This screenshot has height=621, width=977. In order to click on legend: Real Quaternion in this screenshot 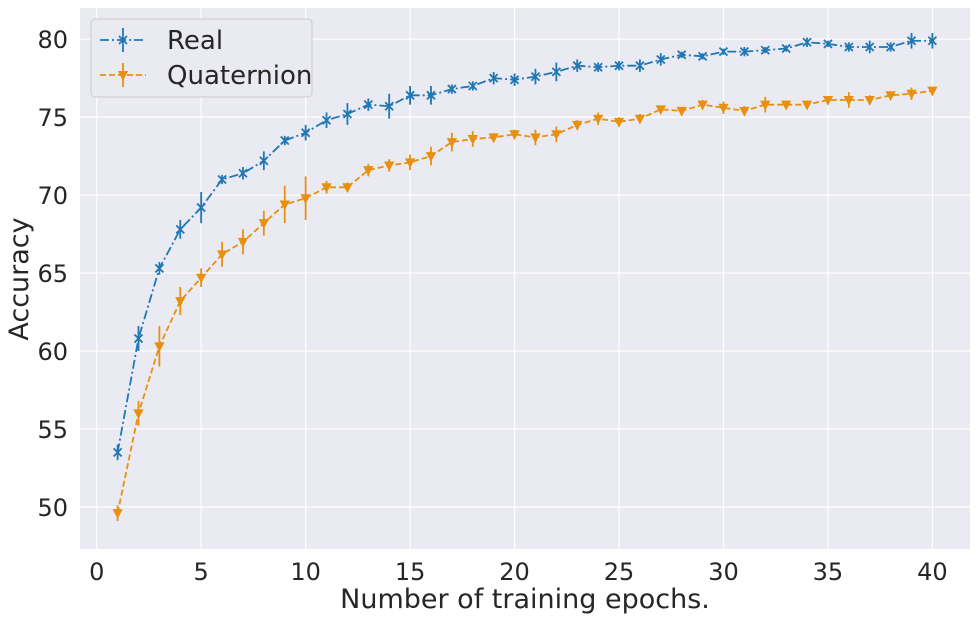, I will do `click(201, 58)`.